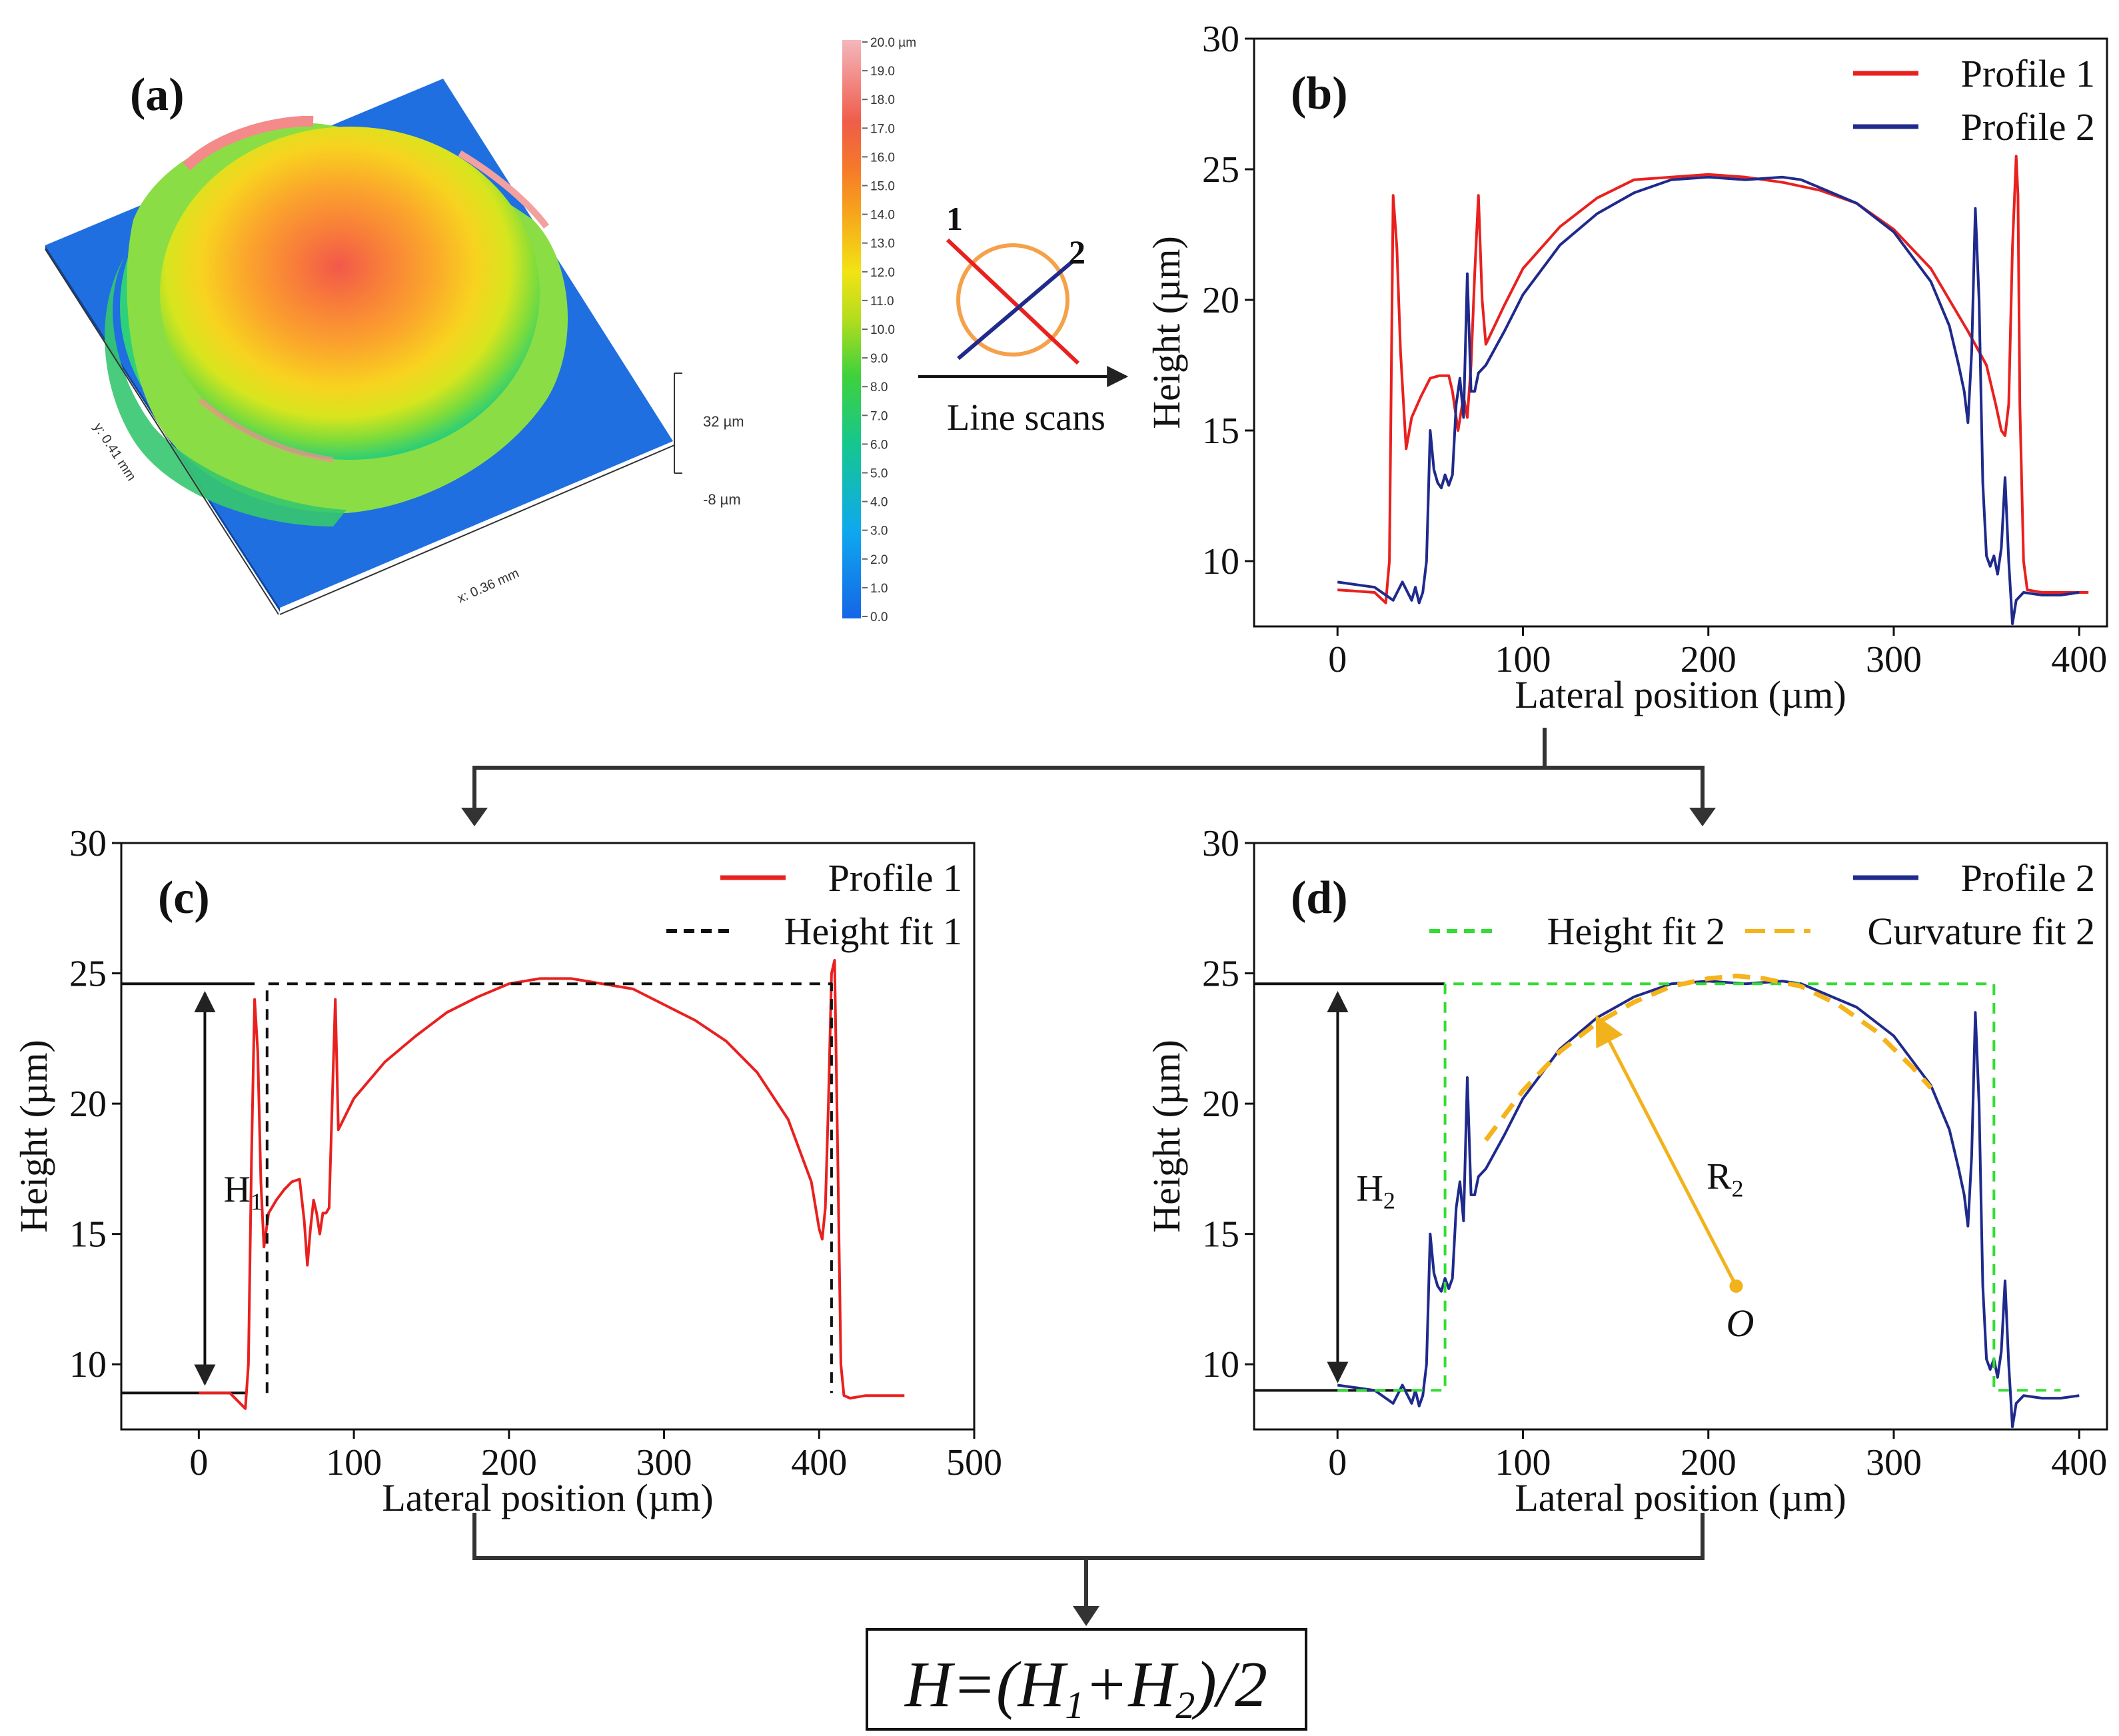  Describe the element at coordinates (882, 158) in the screenshot. I see `colorbar-tick-label: 16.0` at that location.